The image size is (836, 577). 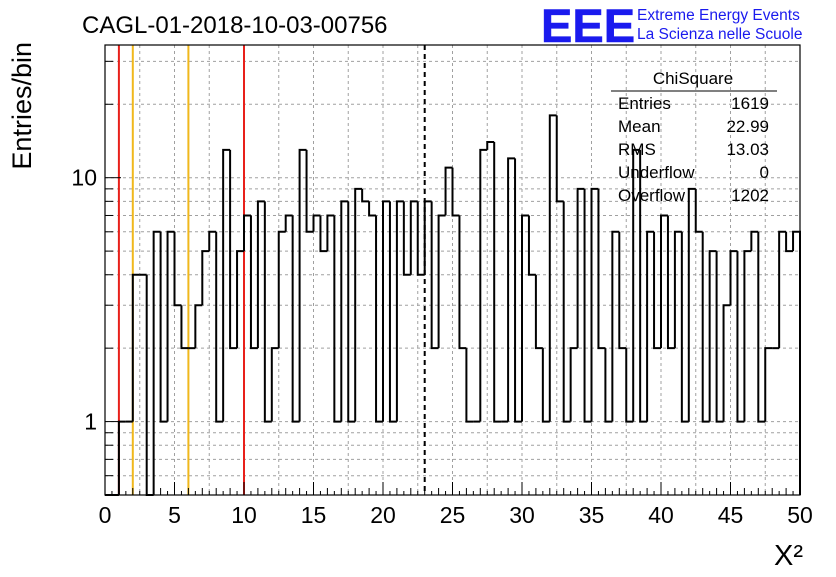 I want to click on x-axis-label: X², so click(x=788, y=556).